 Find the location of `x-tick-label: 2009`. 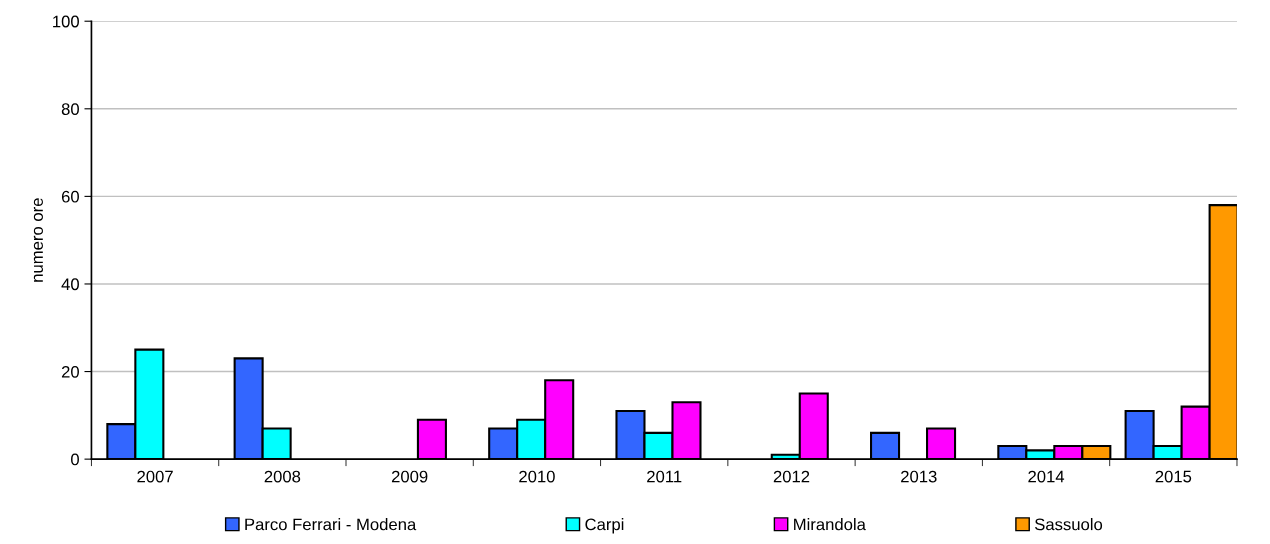

x-tick-label: 2009 is located at coordinates (409, 476).